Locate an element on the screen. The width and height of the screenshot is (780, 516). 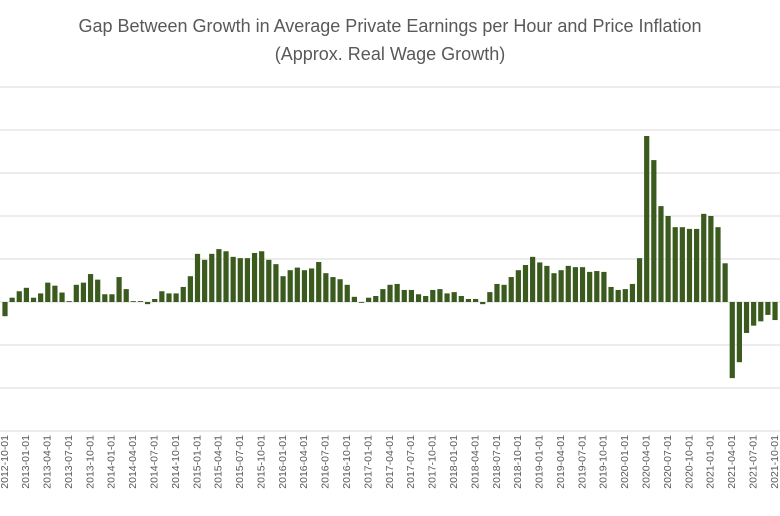
x-tick-label: 2018-07-01 is located at coordinates (497, 462).